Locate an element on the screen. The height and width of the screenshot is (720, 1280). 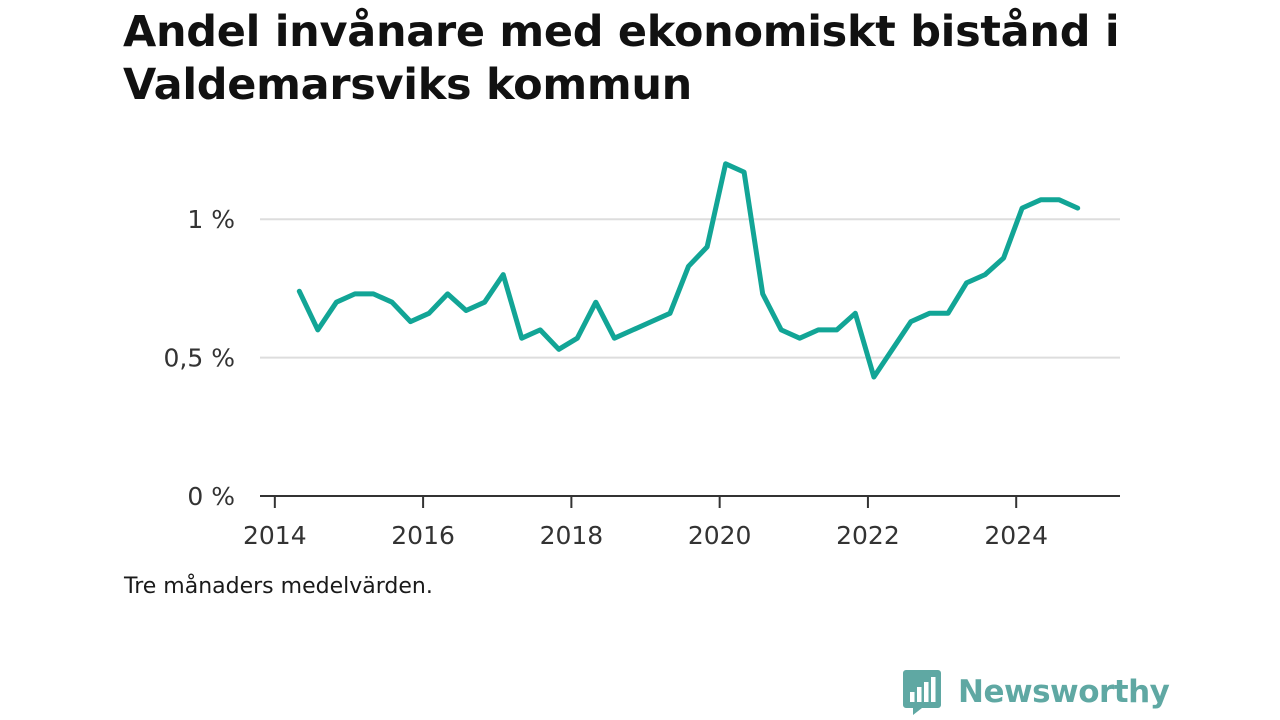
x-tick-label: 2014 is located at coordinates (275, 535).